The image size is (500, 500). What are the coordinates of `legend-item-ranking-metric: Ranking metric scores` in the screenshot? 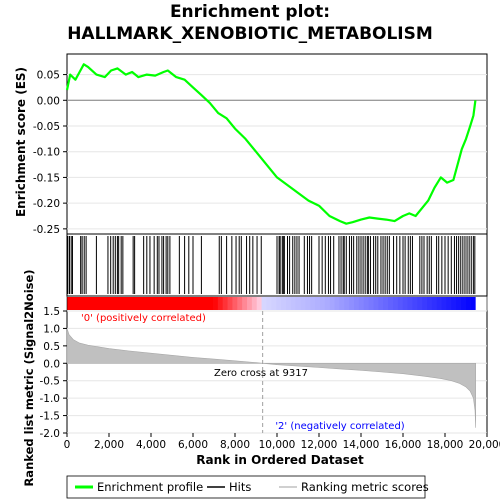 It's located at (354, 487).